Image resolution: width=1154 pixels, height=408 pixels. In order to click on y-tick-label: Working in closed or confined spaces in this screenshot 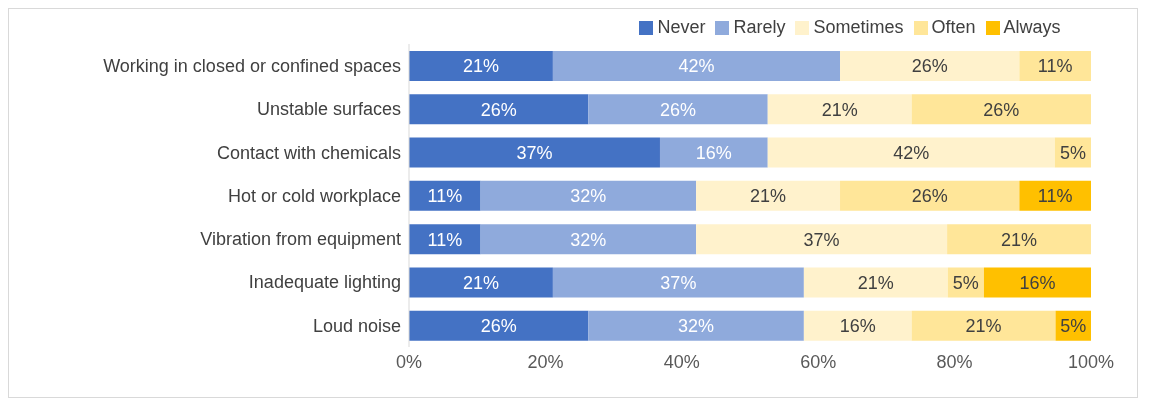, I will do `click(252, 66)`.